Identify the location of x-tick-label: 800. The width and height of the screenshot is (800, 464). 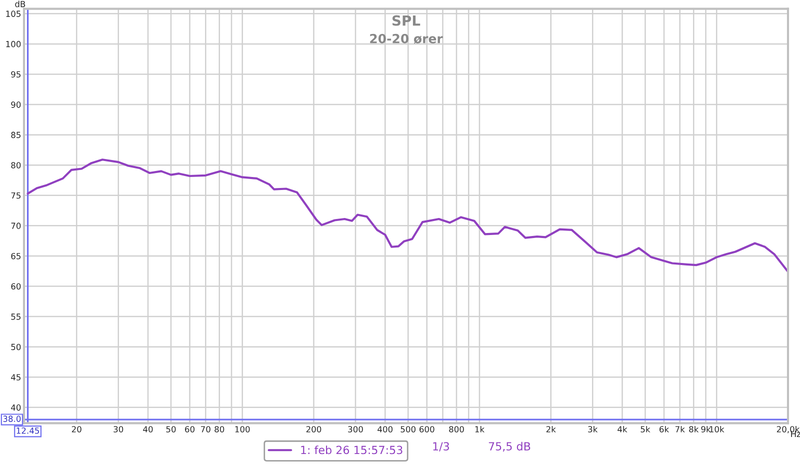
(456, 429).